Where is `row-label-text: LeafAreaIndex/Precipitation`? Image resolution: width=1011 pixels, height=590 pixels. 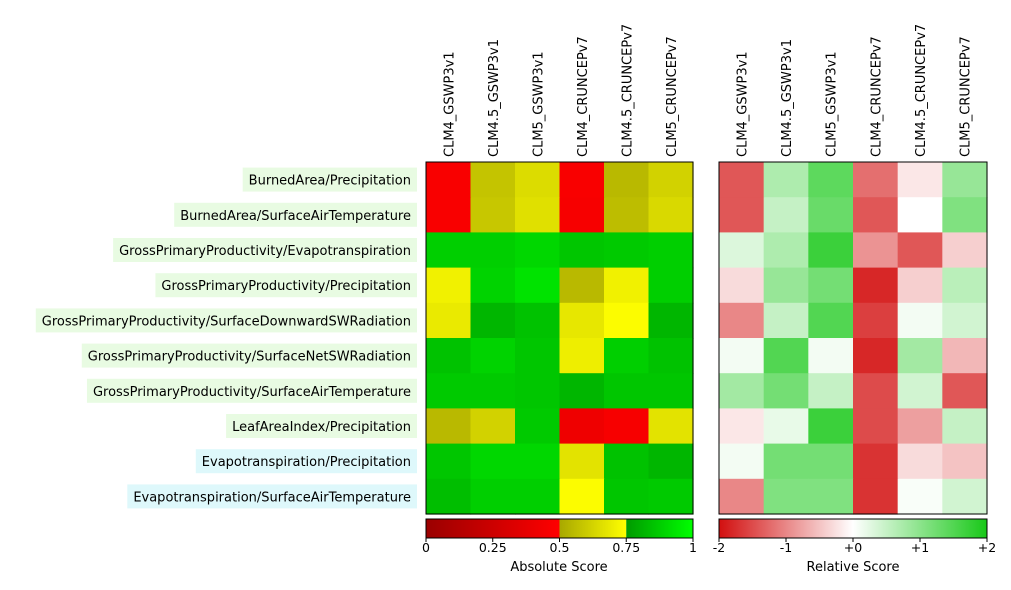 row-label-text: LeafAreaIndex/Precipitation is located at coordinates (321, 427).